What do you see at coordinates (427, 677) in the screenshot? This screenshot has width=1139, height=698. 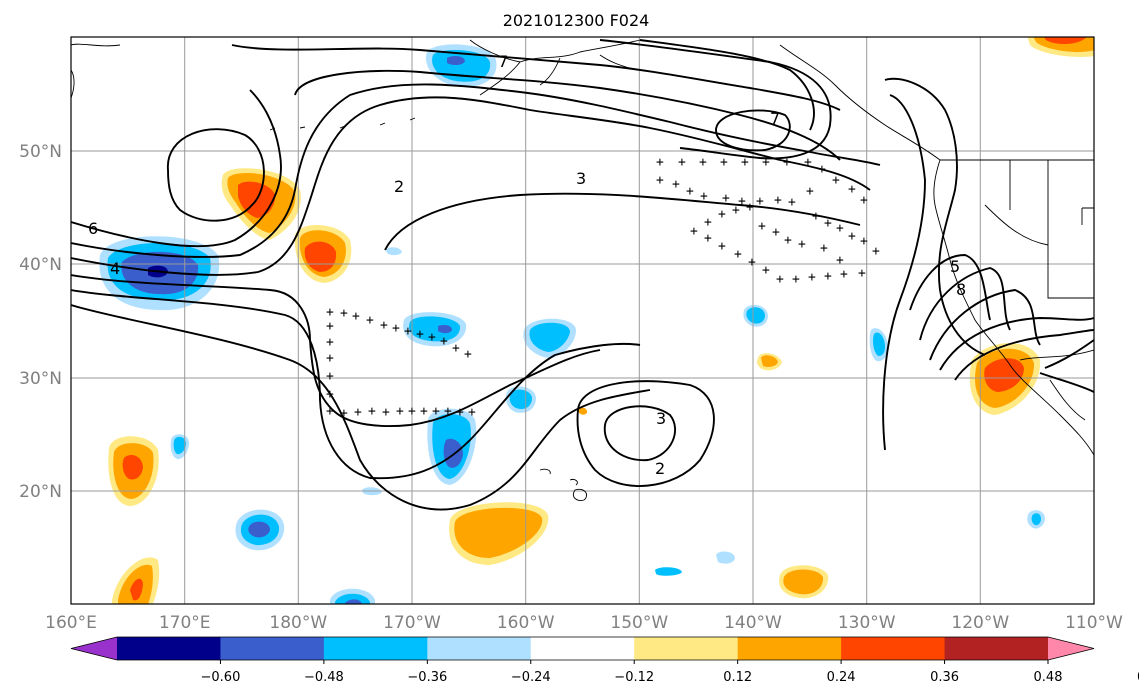 I see `colorbar-tick-label: −0.36` at bounding box center [427, 677].